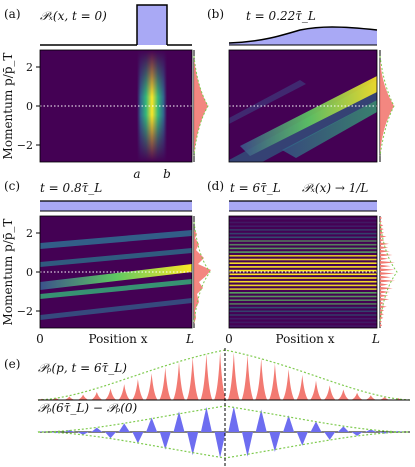 This screenshot has height=467, width=415. What do you see at coordinates (25, 311) in the screenshot?
I see `ytick-label: −2` at bounding box center [25, 311].